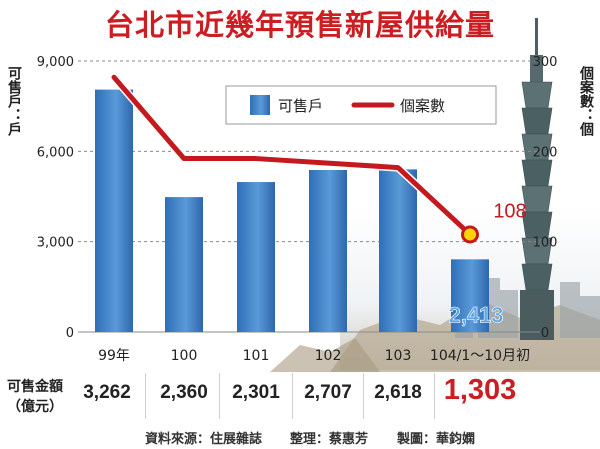  What do you see at coordinates (545, 152) in the screenshot?
I see `right-tick-label: 200` at bounding box center [545, 152].